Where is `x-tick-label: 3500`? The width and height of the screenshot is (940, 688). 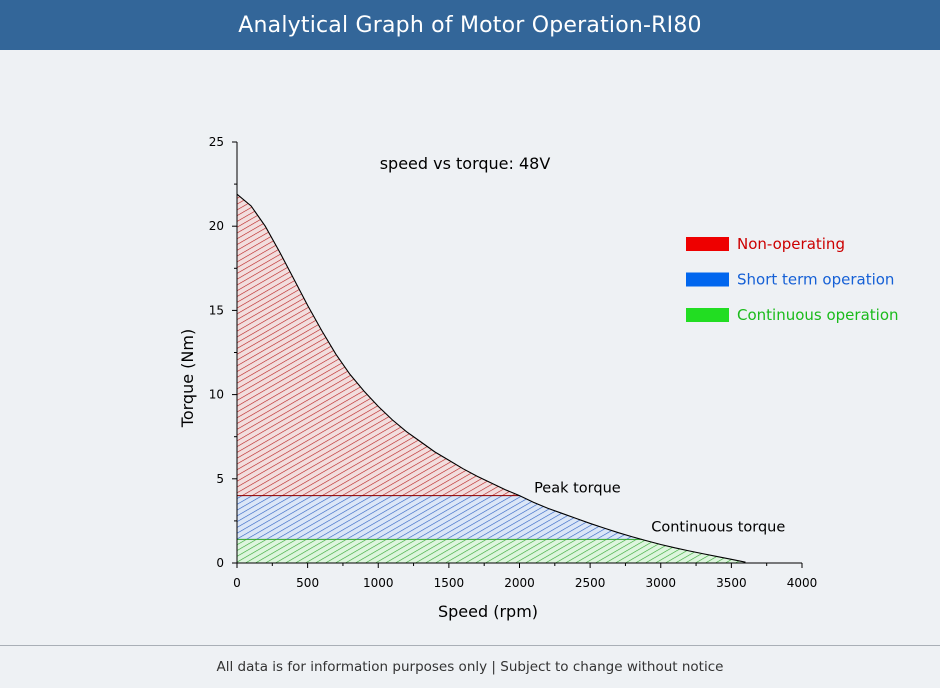 x-tick-label: 3500 is located at coordinates (731, 583).